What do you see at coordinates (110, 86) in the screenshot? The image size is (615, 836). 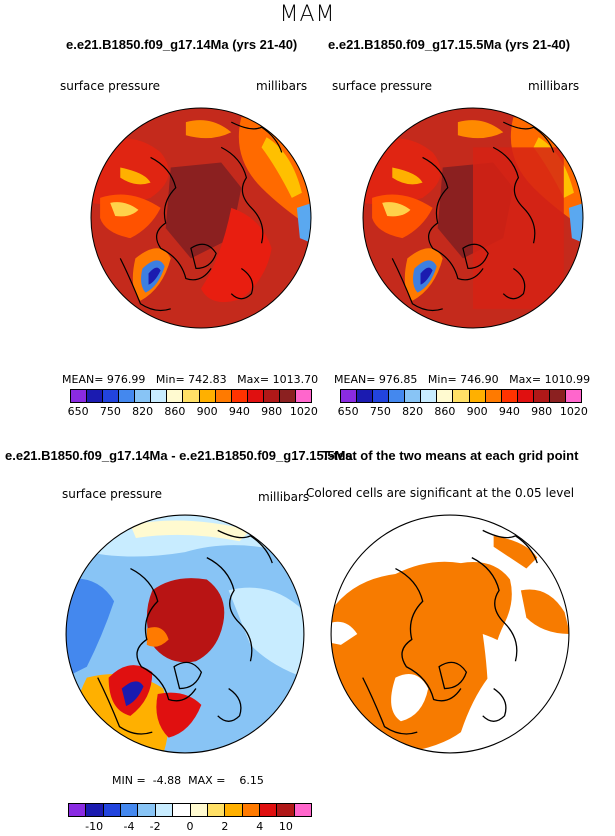 I see `variable-label-14ma: surface pressure` at bounding box center [110, 86].